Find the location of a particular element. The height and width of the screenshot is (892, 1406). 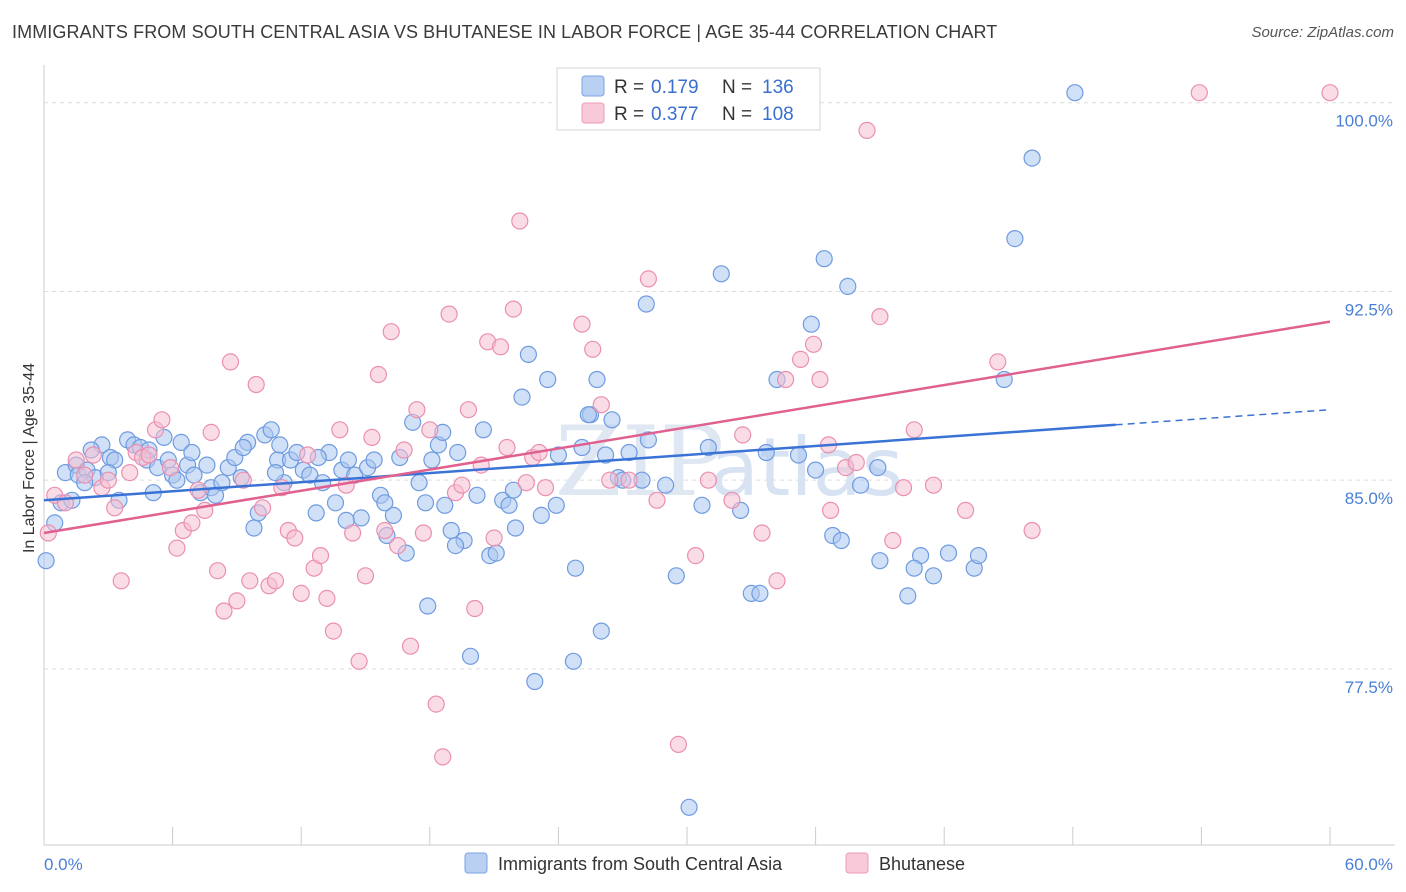

y-tick-label: 92.5% is located at coordinates (1369, 309).